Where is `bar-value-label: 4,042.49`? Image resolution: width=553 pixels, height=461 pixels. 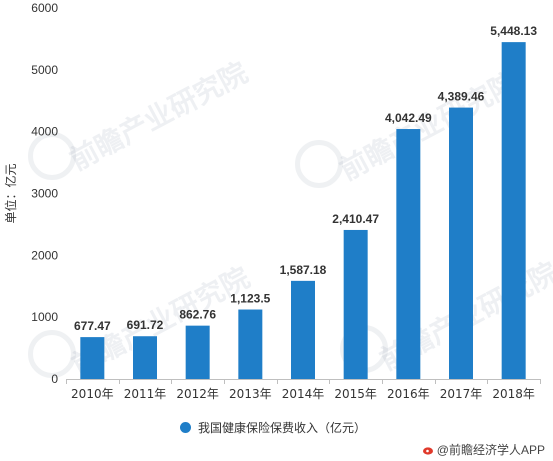
bar-value-label: 4,042.49 is located at coordinates (408, 118).